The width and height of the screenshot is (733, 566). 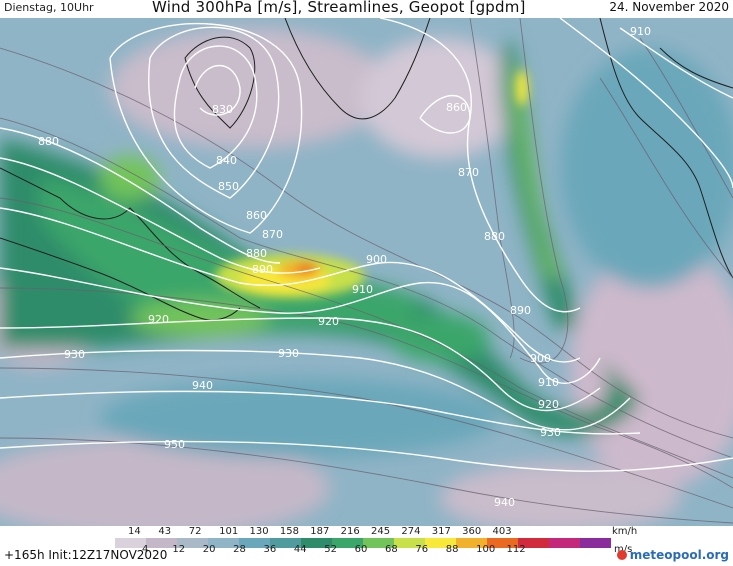 I want to click on legend-ms-tick: 12, so click(x=179, y=549).